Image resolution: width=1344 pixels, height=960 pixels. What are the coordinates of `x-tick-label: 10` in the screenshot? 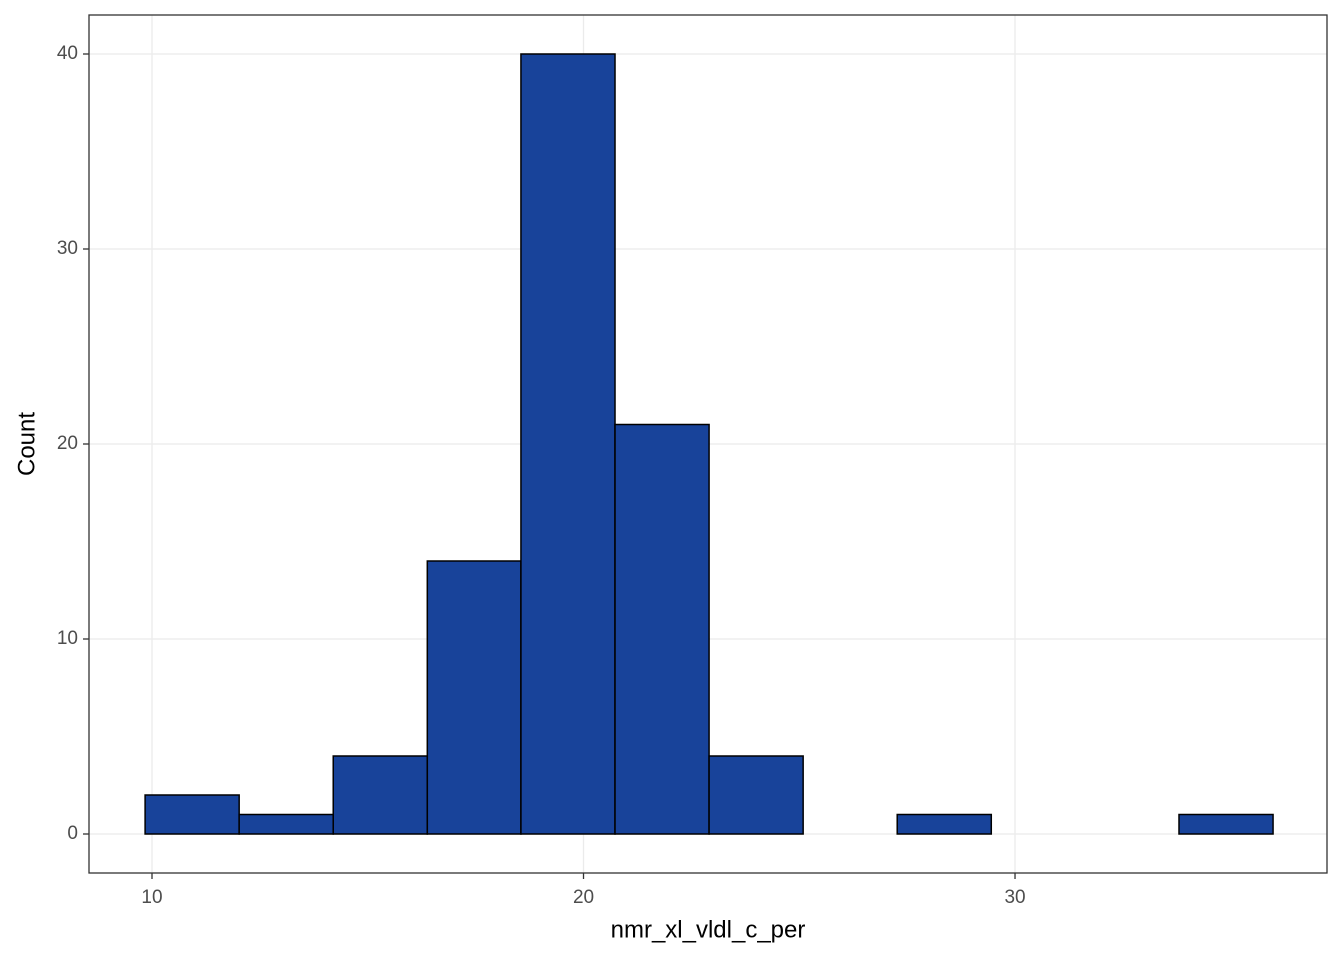 It's located at (151, 897).